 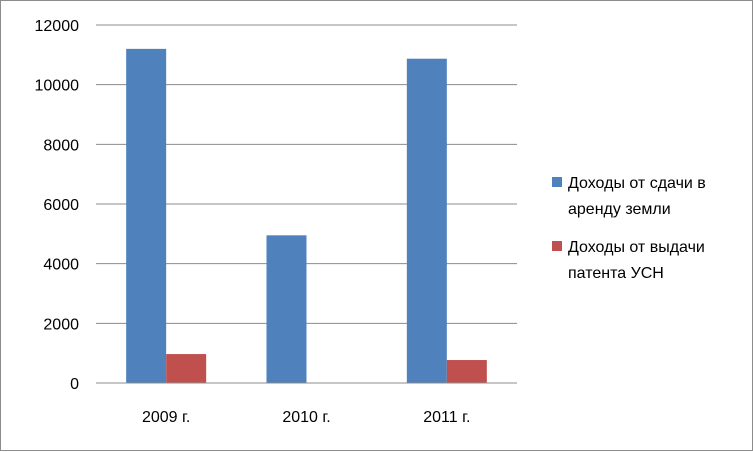 What do you see at coordinates (619, 209) in the screenshot?
I see `legend-label: аренду земли` at bounding box center [619, 209].